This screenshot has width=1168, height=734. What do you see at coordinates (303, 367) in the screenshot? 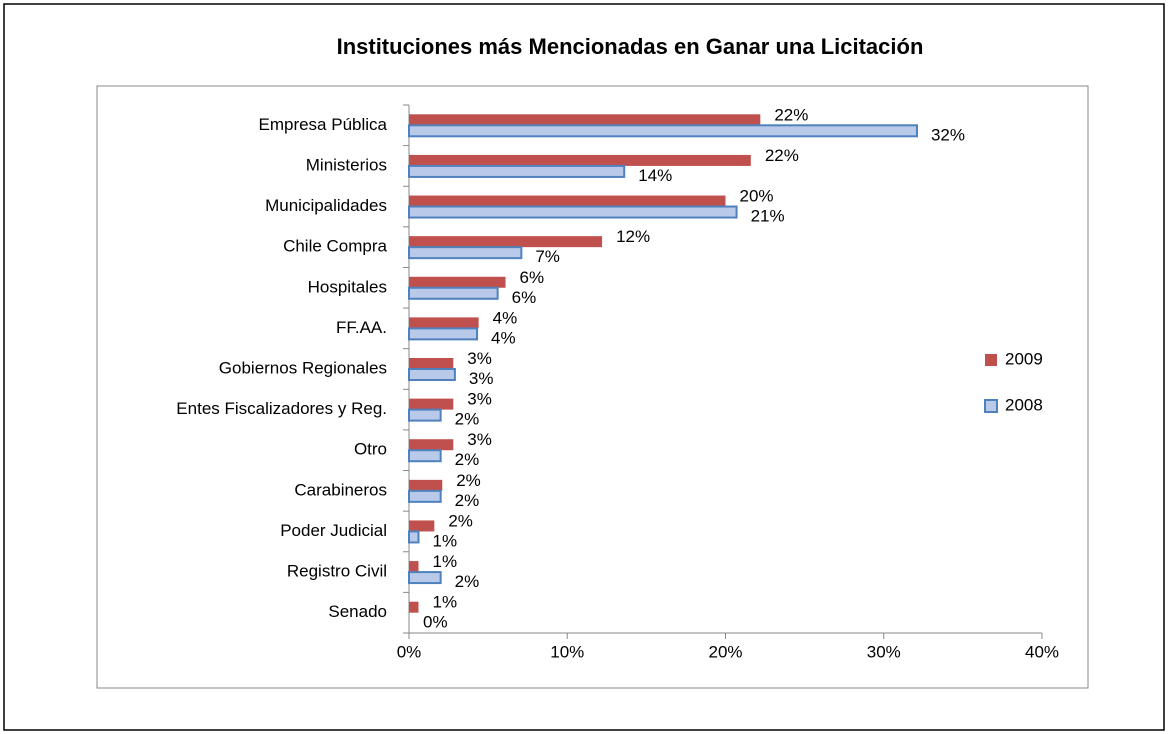
I see `y-tick-label: Gobiernos Regionales` at bounding box center [303, 367].